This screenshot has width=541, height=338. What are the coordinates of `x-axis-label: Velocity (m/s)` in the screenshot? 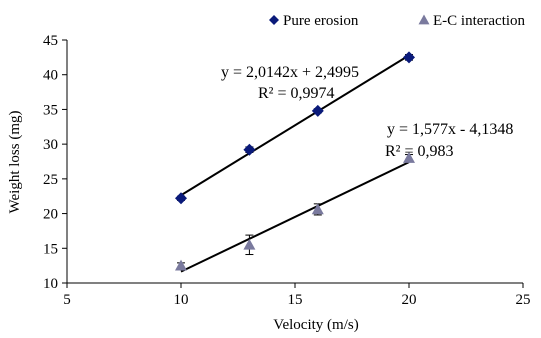 It's located at (315, 325).